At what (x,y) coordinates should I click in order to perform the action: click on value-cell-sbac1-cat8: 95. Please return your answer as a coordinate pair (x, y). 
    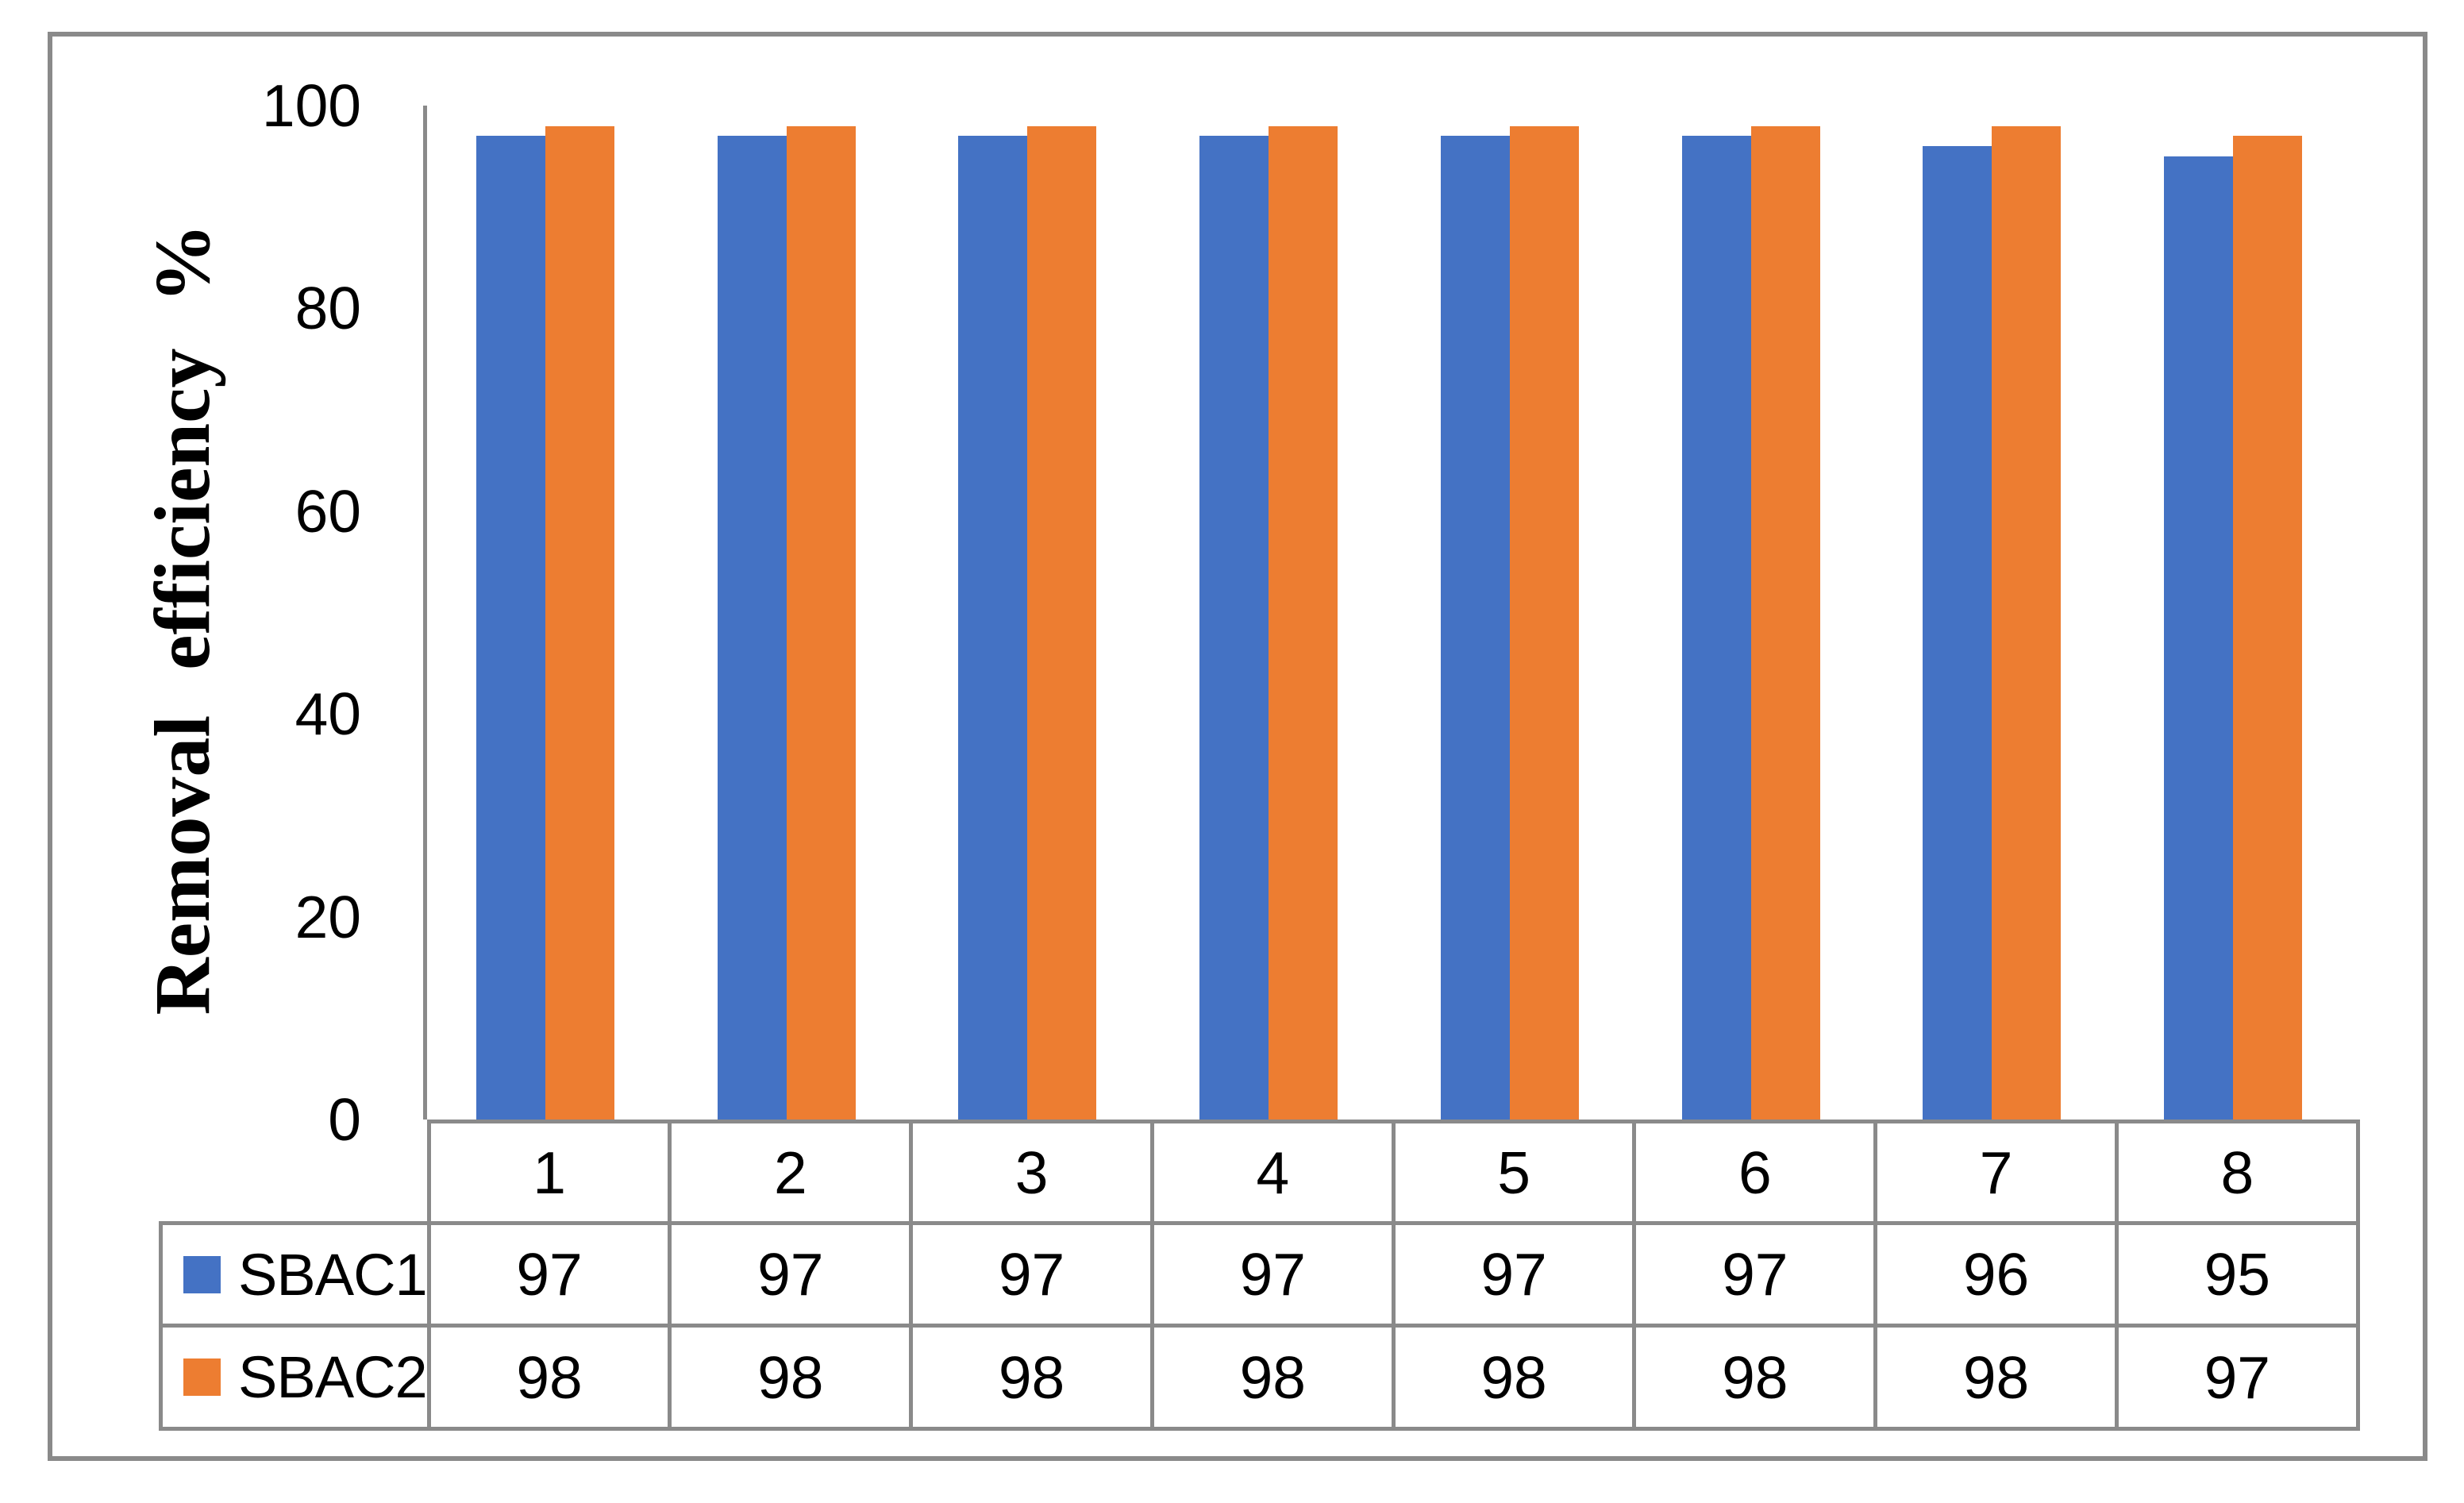
    Looking at the image, I should click on (2237, 1274).